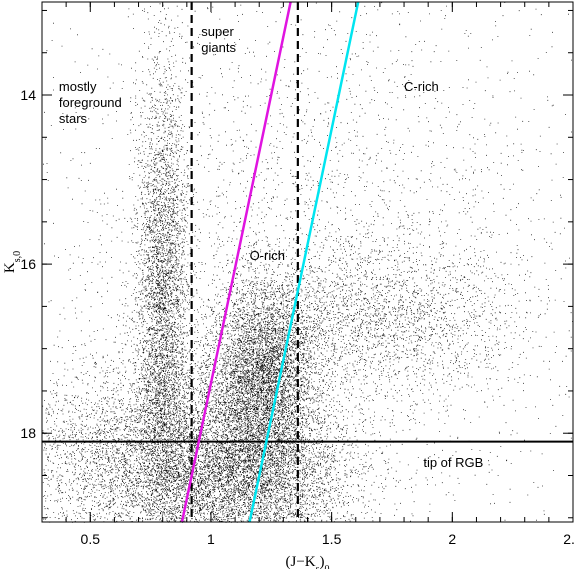 The width and height of the screenshot is (575, 569). I want to click on x-tick-label: 0.5, so click(91, 539).